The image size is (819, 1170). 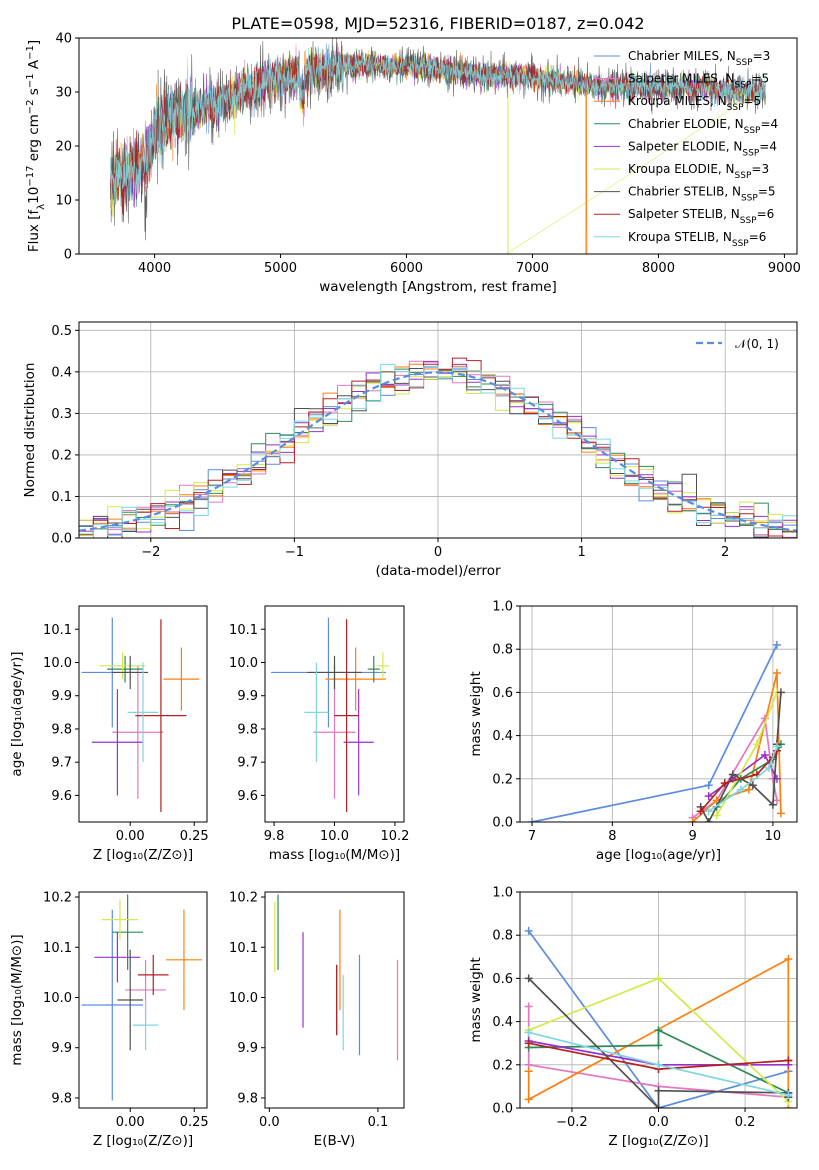 What do you see at coordinates (658, 1019) in the screenshot?
I see `series-line-chabrier-miles` at bounding box center [658, 1019].